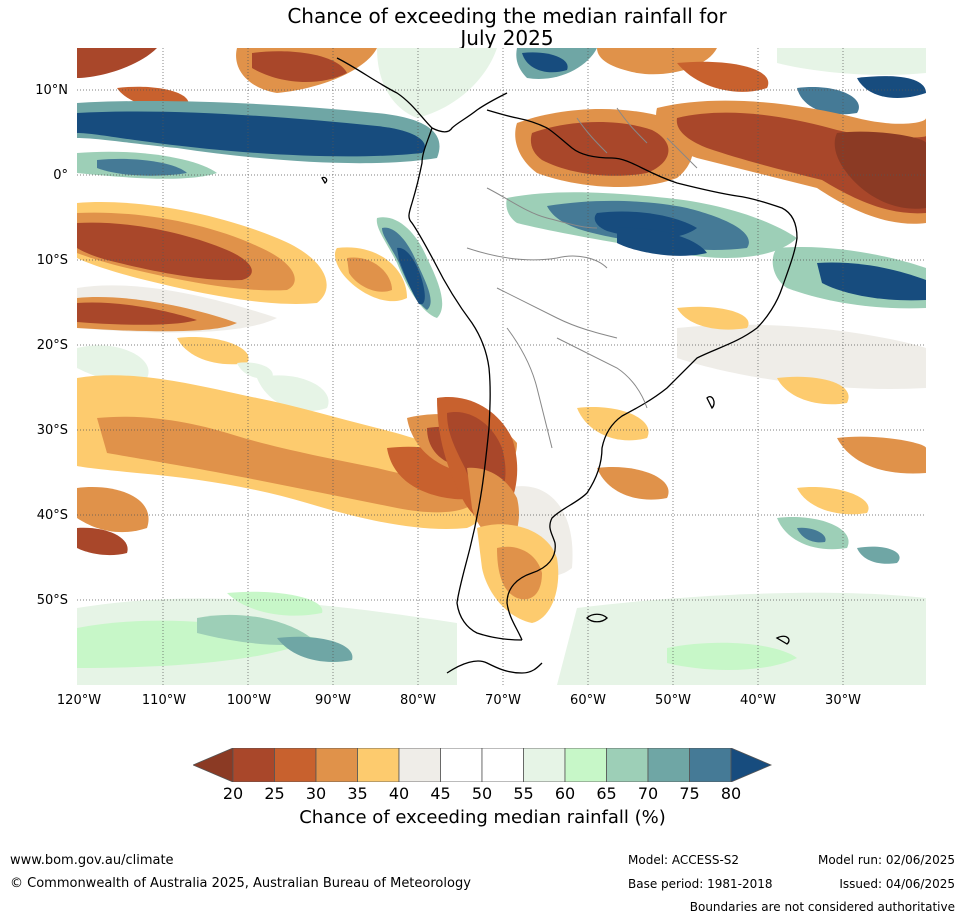 This screenshot has width=965, height=919. I want to click on colorbar-tick-label: 45, so click(440, 793).